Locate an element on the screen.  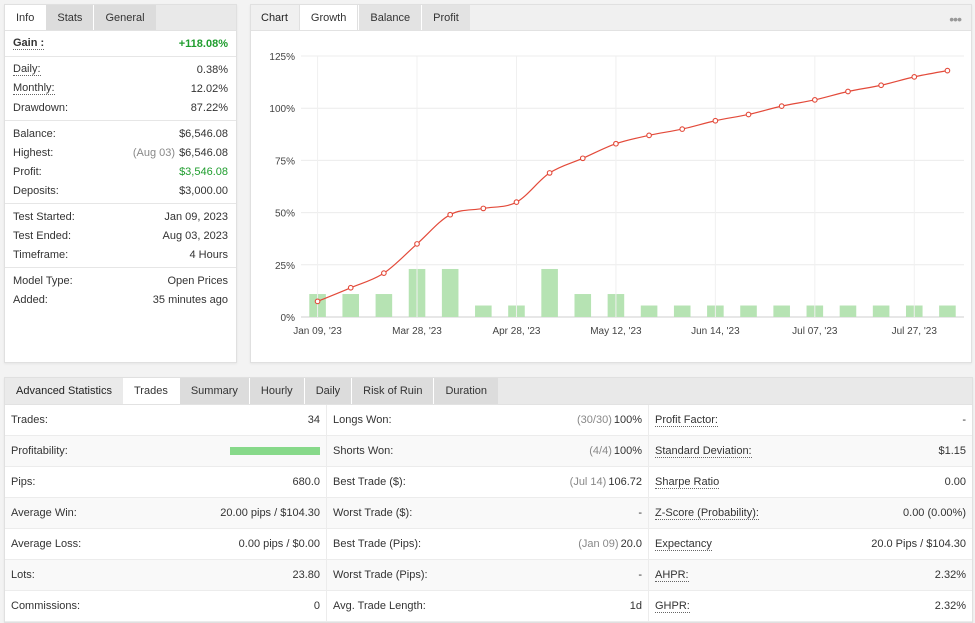
best-trade-usd-value: 106.72 is located at coordinates (625, 482).